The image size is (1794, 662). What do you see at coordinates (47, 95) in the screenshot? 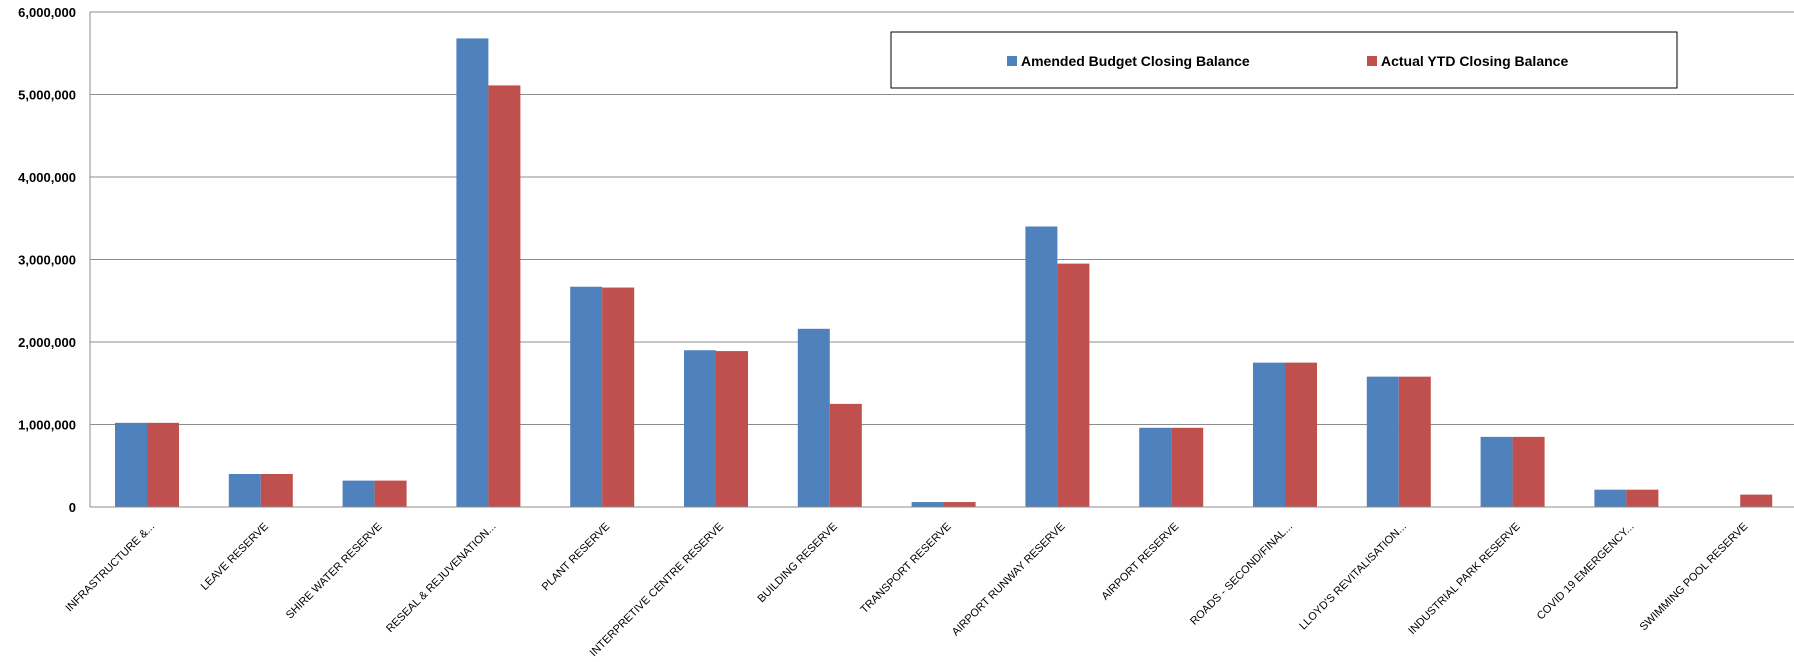
I see `y-tick-label: 5,000,000` at bounding box center [47, 95].